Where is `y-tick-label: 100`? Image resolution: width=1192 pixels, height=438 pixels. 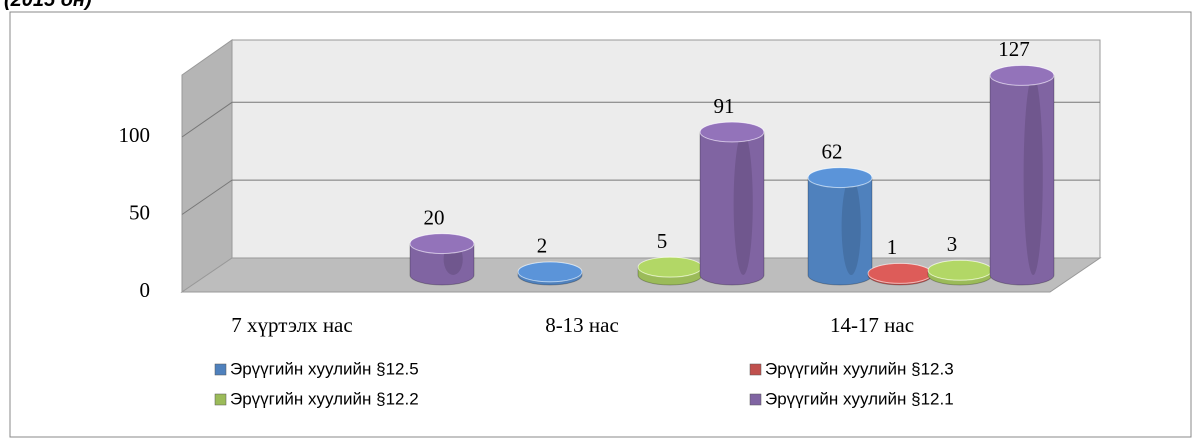
y-tick-label: 100 is located at coordinates (135, 135).